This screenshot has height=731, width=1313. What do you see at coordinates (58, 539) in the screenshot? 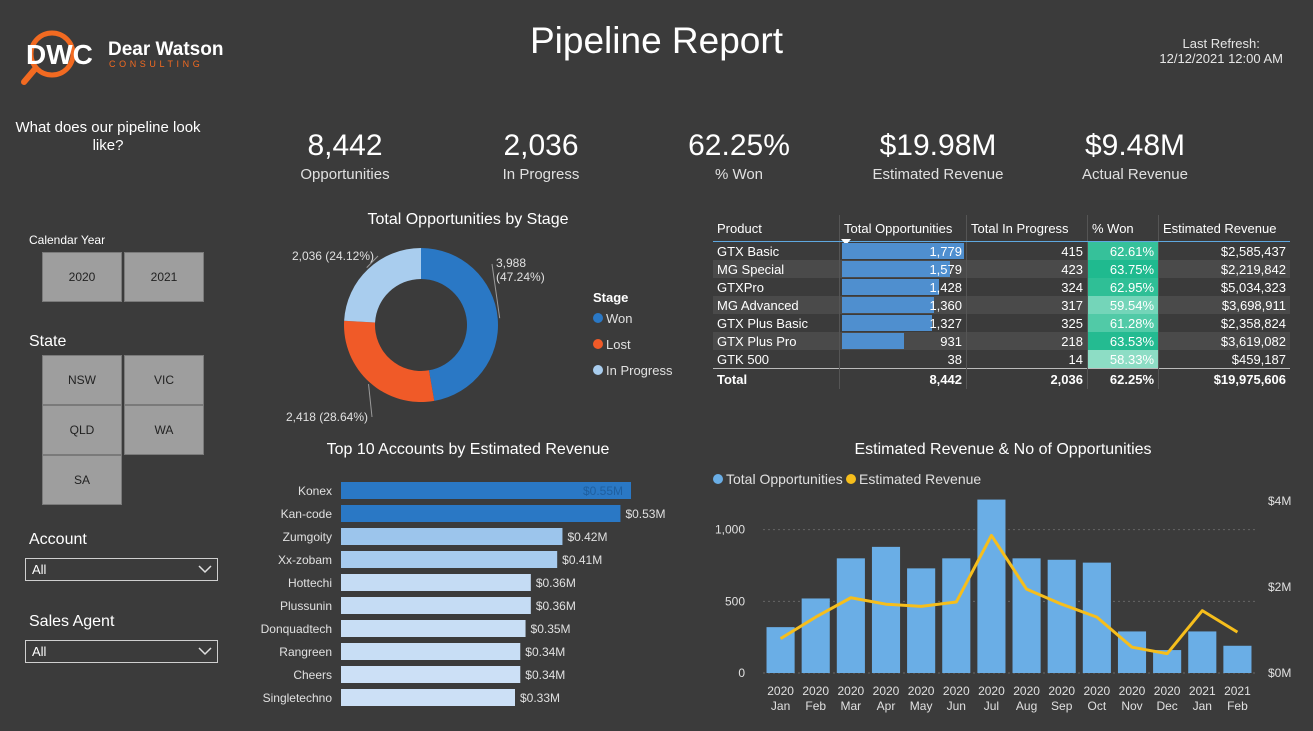
I see `account-label: Account` at bounding box center [58, 539].